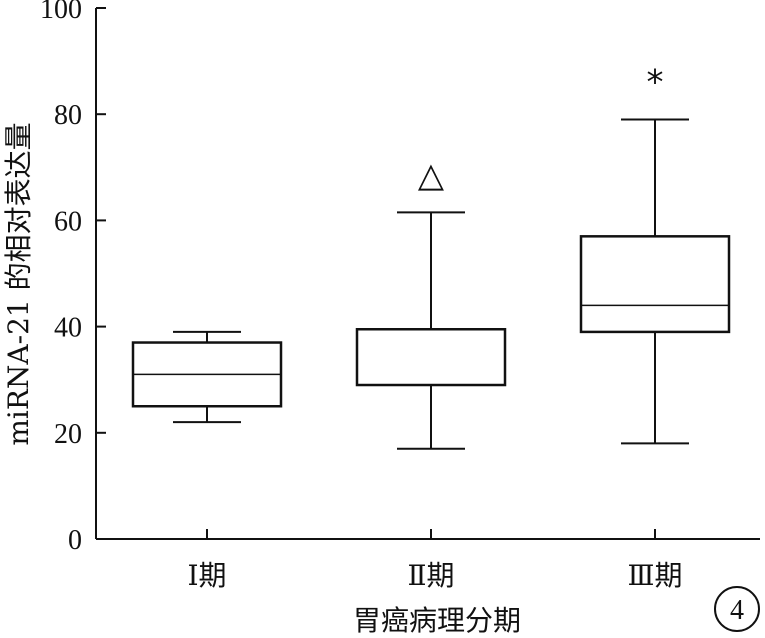  I want to click on y-tick-label: 0, so click(75, 540).